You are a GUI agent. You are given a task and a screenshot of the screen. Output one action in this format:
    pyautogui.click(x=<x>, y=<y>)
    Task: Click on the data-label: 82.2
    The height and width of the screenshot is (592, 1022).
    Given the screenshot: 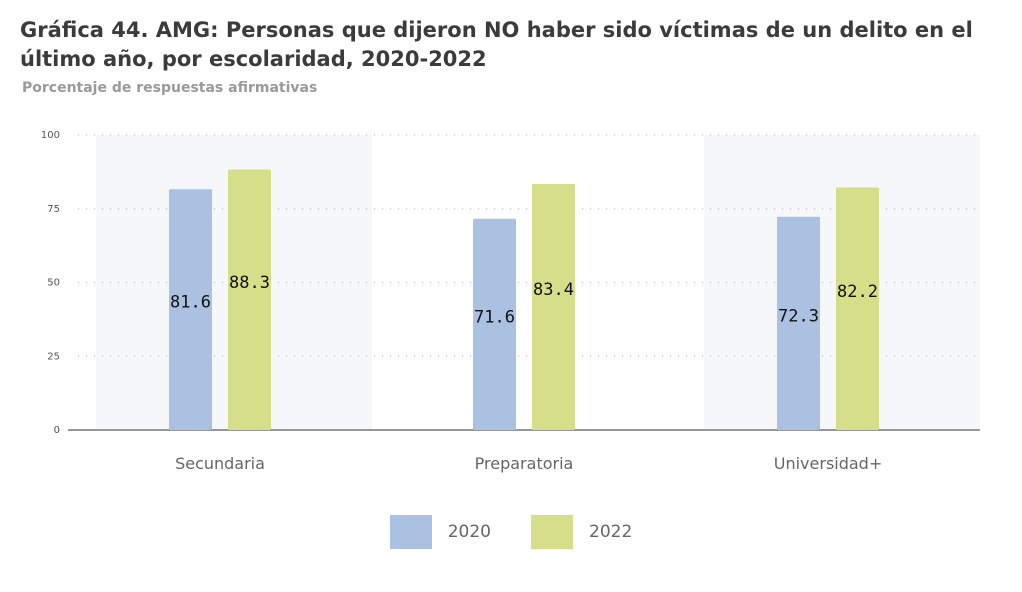 What is the action you would take?
    pyautogui.click(x=857, y=292)
    